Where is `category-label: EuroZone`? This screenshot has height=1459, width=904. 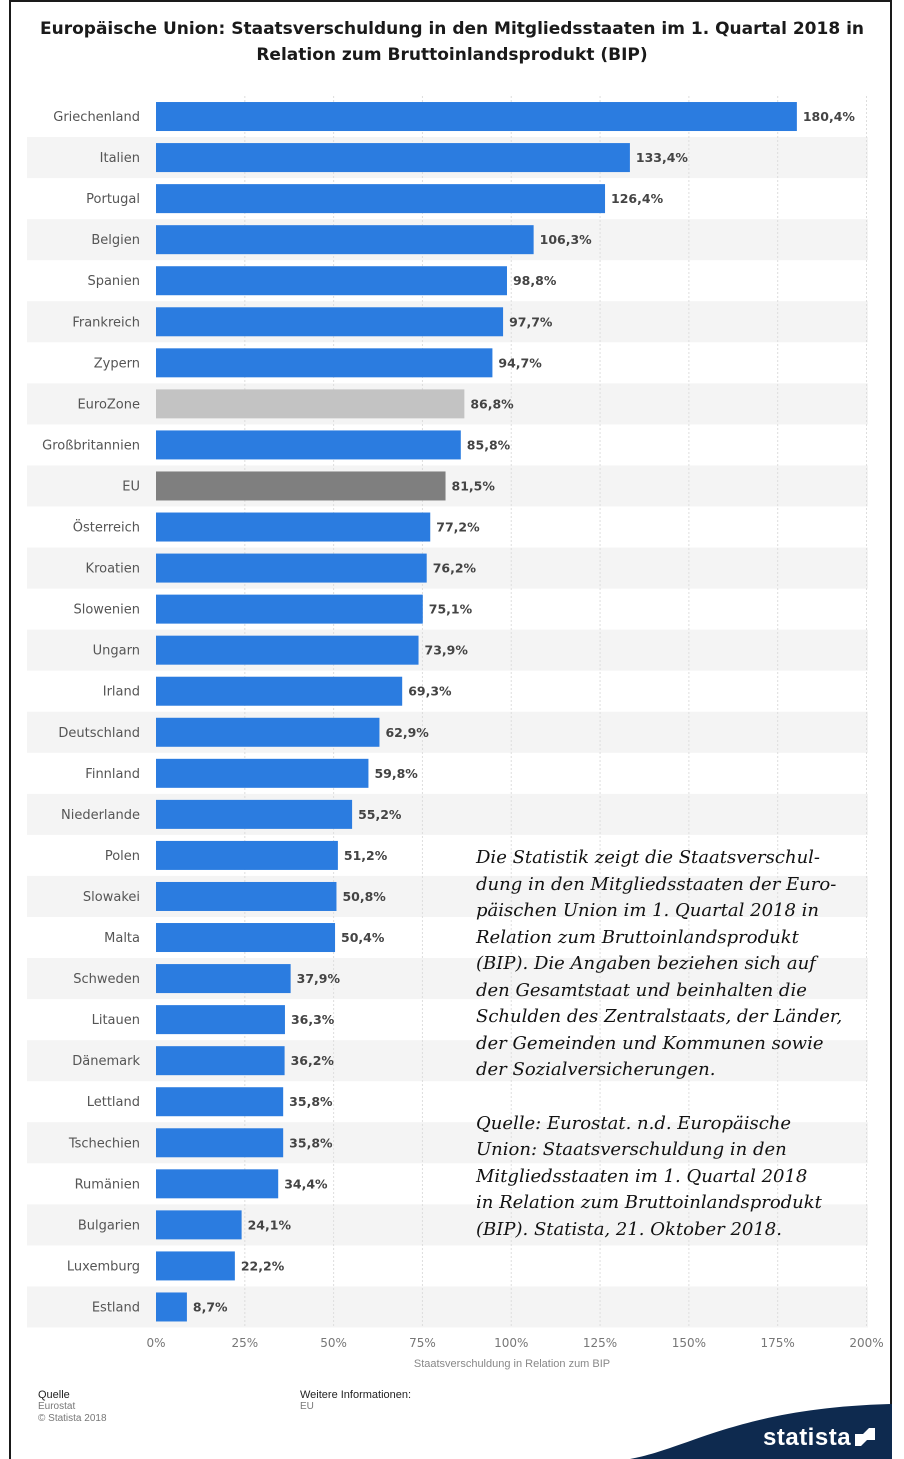
category-label: EuroZone is located at coordinates (108, 404).